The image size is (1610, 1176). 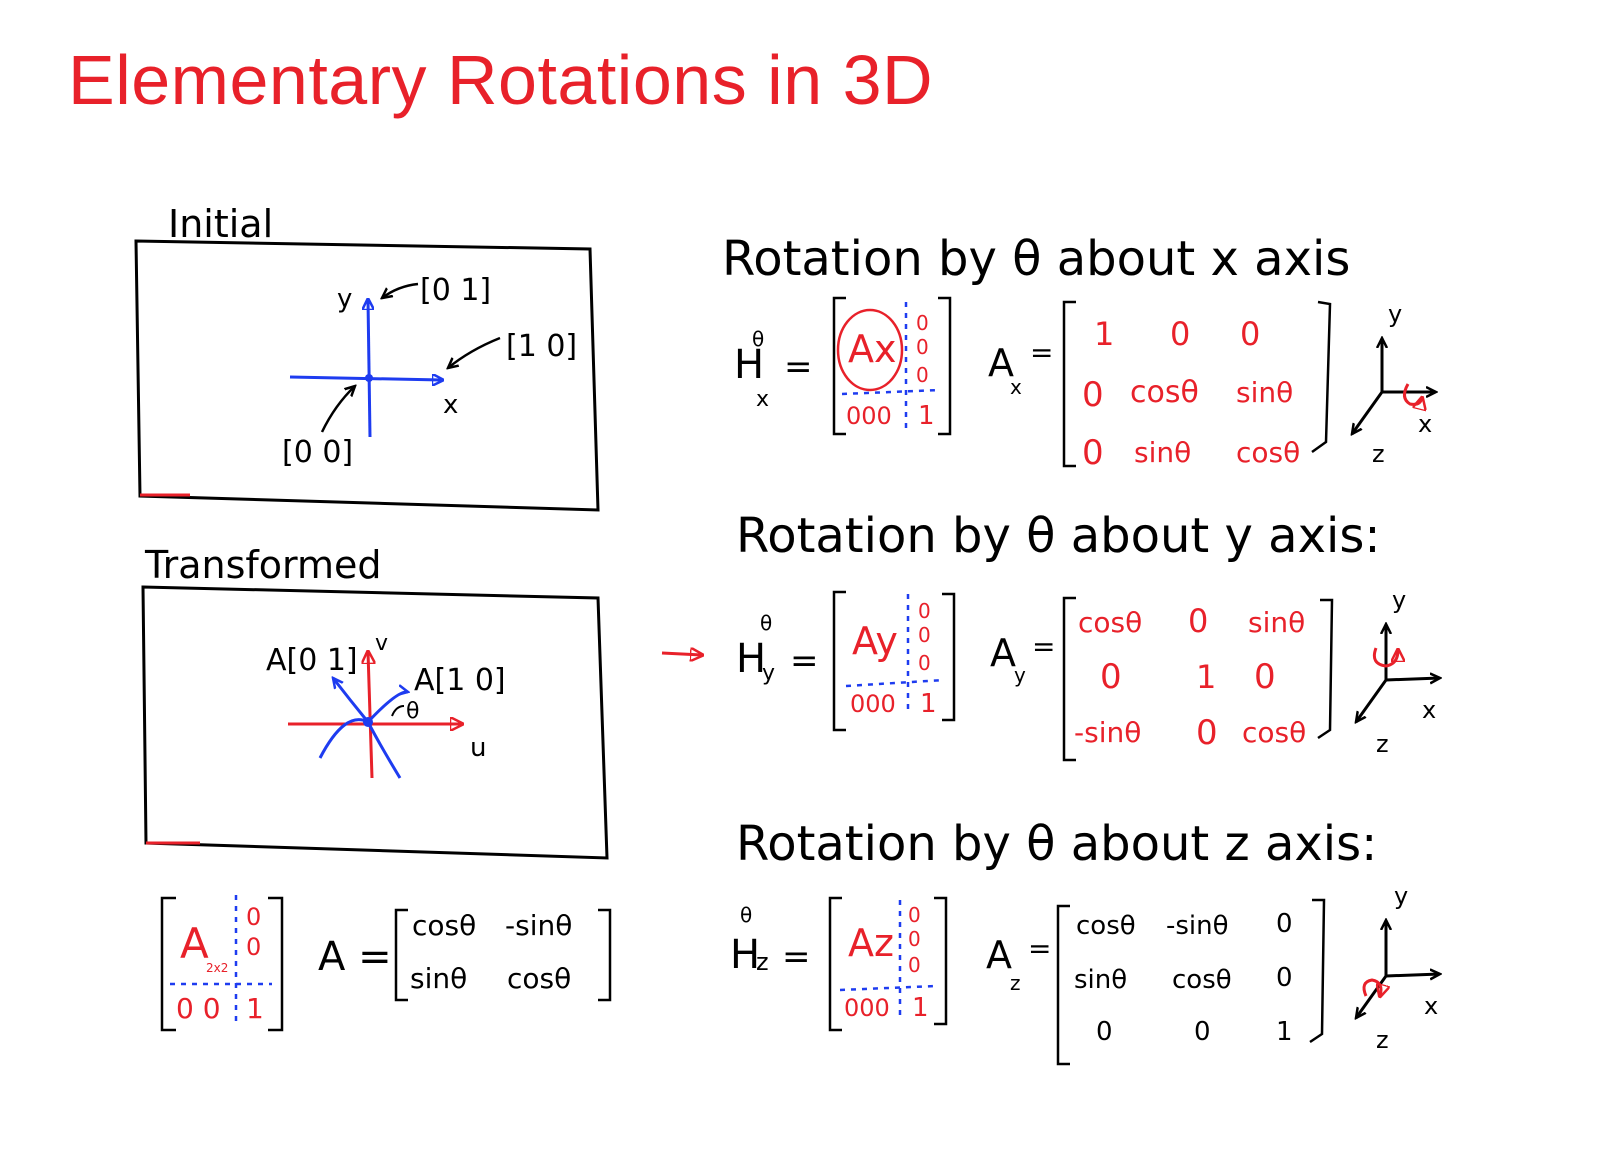 What do you see at coordinates (681, 654) in the screenshot?
I see `pointer-arrow-red` at bounding box center [681, 654].